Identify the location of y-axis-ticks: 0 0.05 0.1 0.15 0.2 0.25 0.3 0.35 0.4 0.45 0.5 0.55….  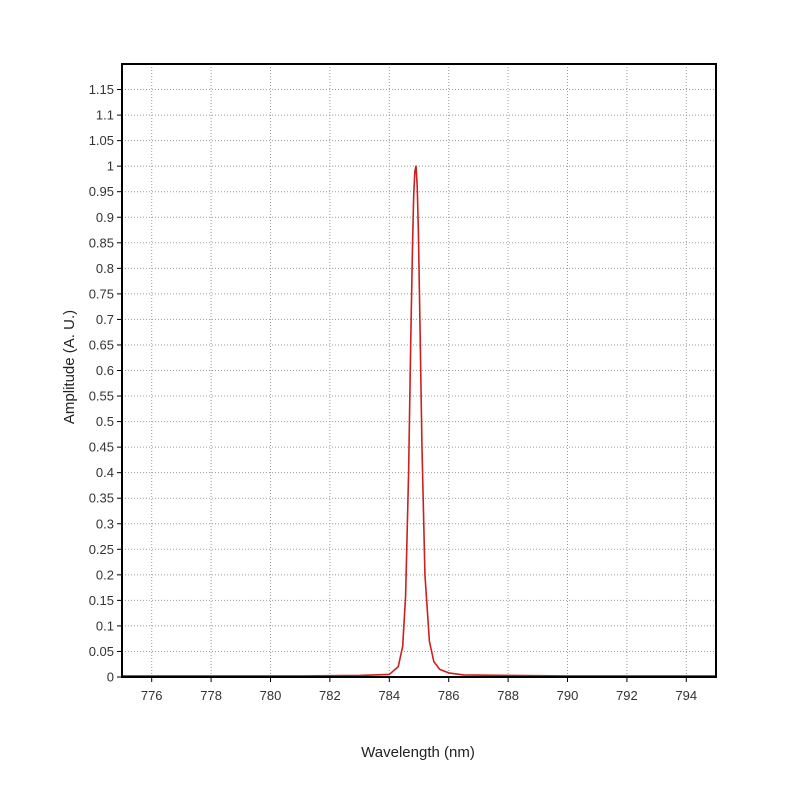
(105, 383).